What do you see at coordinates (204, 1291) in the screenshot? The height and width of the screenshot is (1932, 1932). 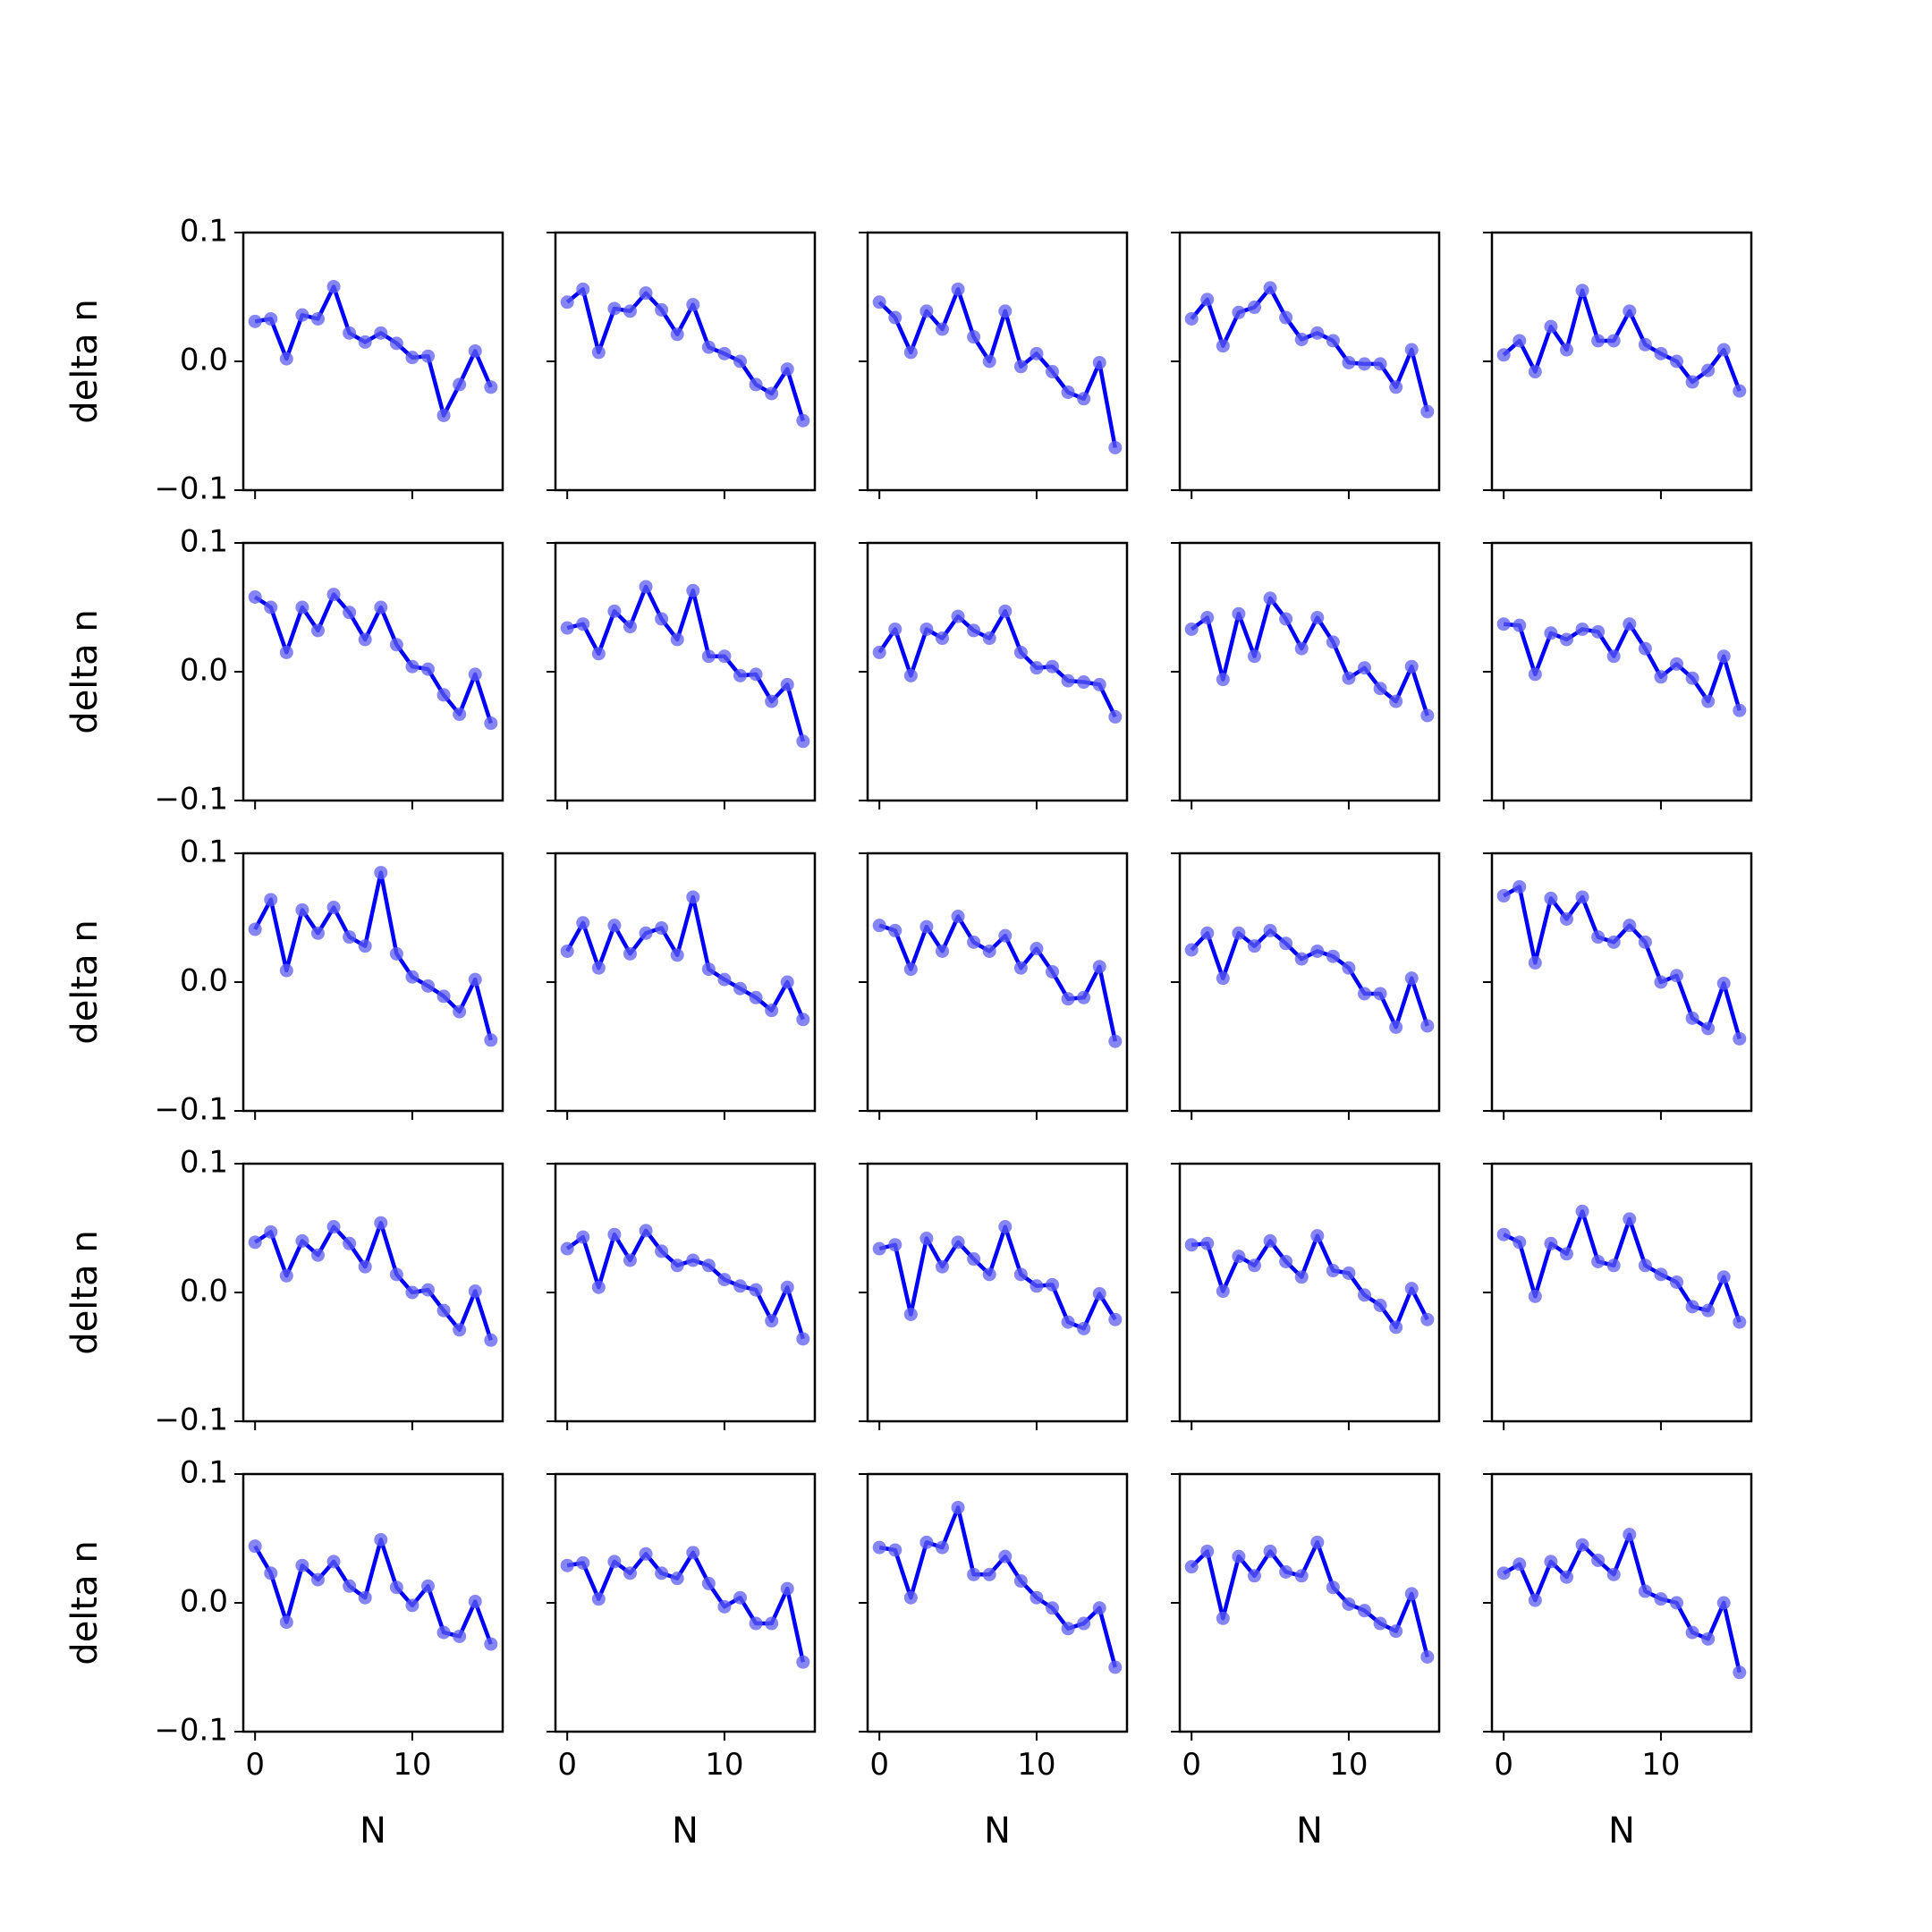 I see `y-tick-label: 0.0` at bounding box center [204, 1291].